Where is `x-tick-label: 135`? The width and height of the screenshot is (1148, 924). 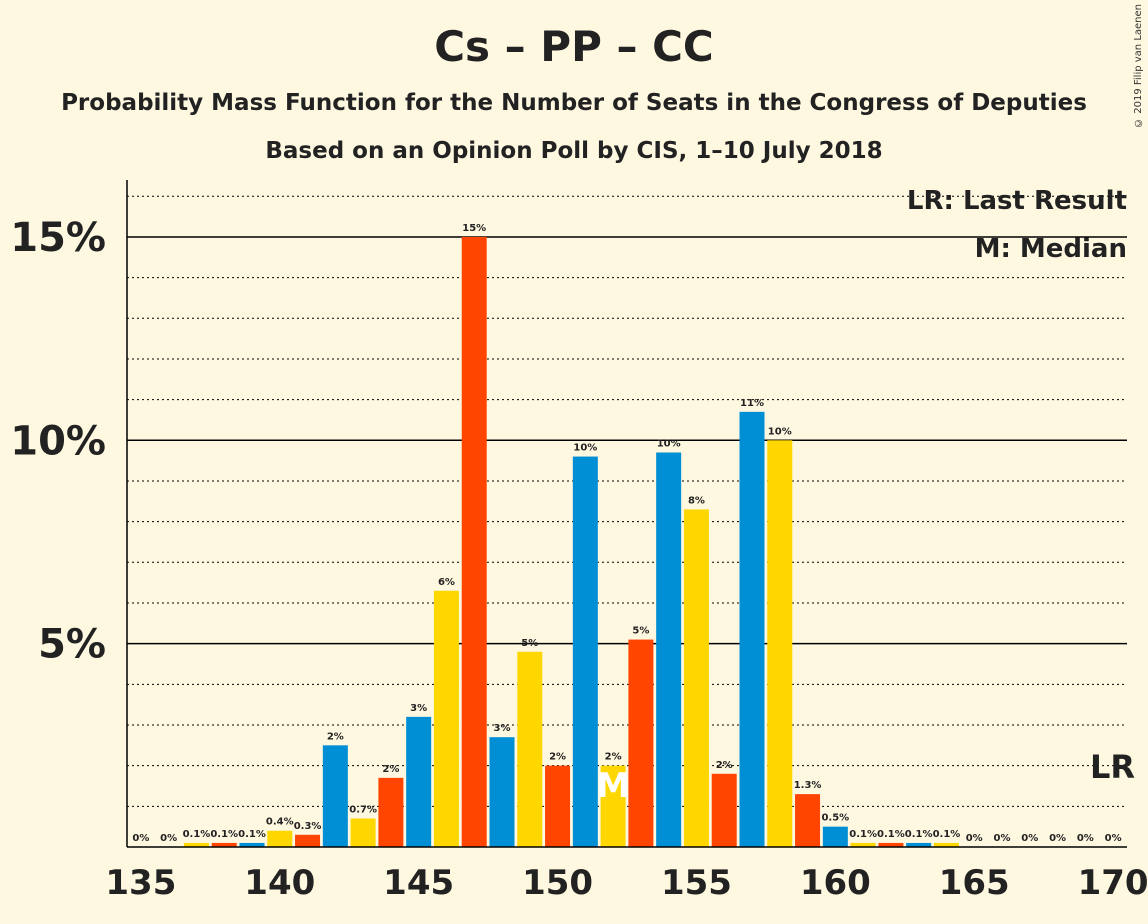
x-tick-label: 135 is located at coordinates (140, 883).